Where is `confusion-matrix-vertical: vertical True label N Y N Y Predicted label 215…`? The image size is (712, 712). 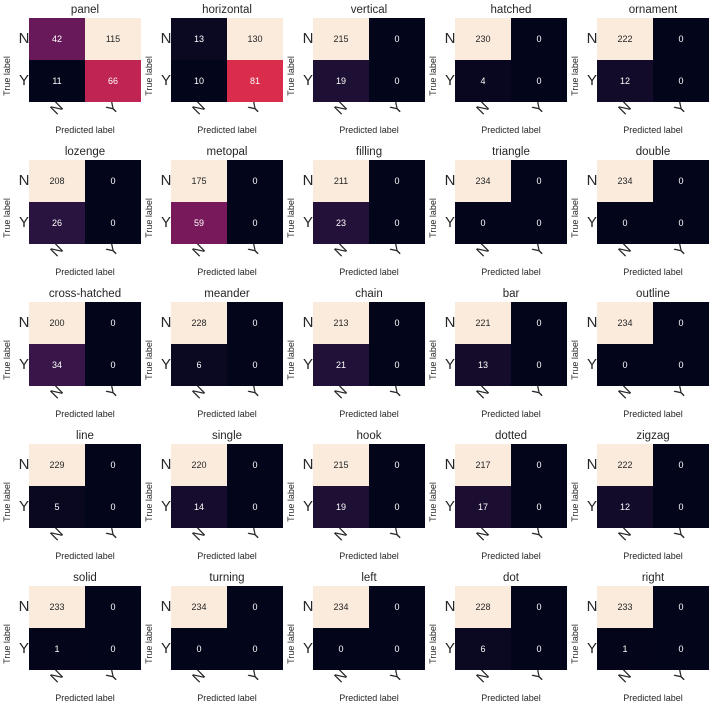
confusion-matrix-vertical: vertical True label N Y N Y Predicted label 215… is located at coordinates (355, 71).